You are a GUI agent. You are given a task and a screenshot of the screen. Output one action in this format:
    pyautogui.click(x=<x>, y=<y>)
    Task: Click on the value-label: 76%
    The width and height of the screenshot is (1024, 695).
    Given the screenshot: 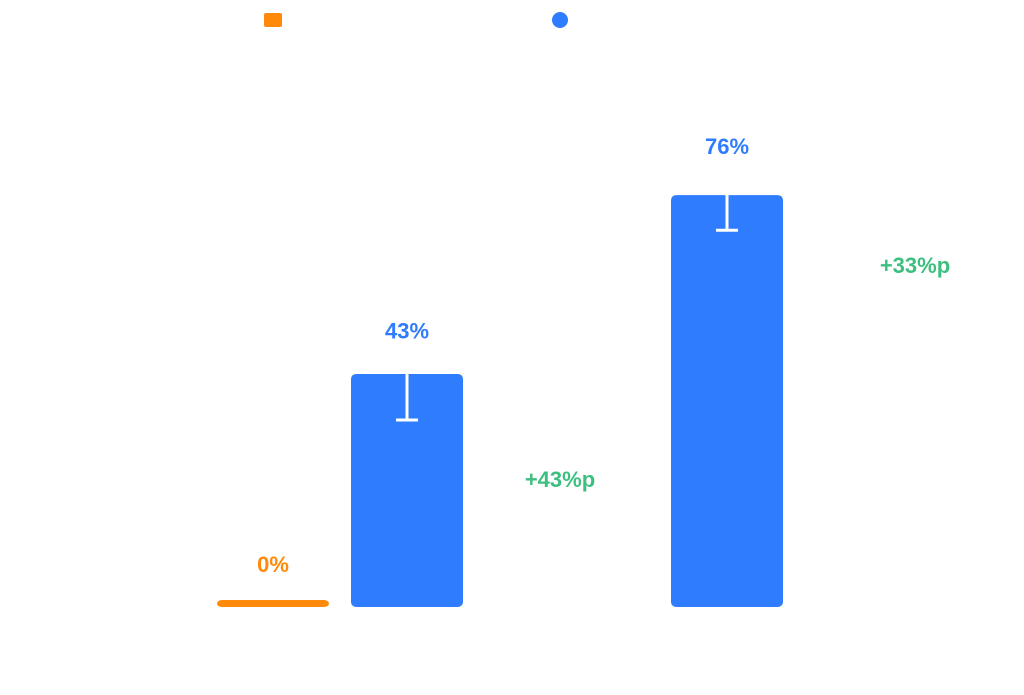 What is the action you would take?
    pyautogui.click(x=727, y=146)
    